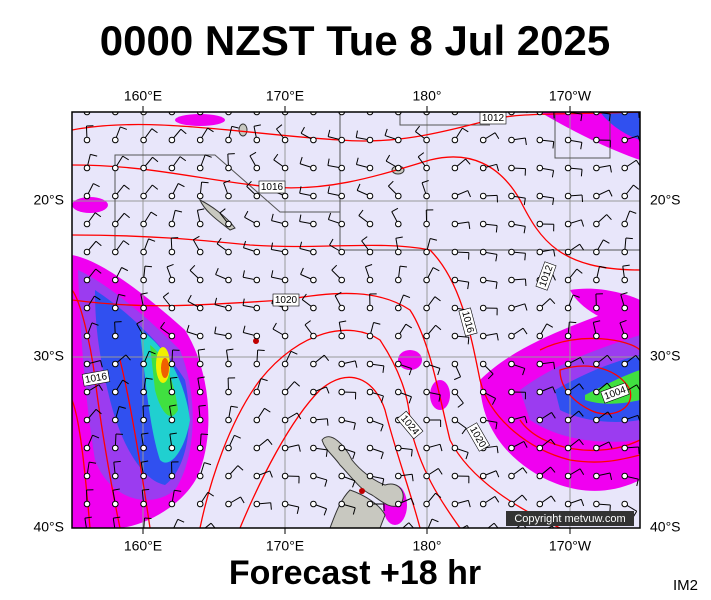  Describe the element at coordinates (48, 356) in the screenshot. I see `latitude-label: 30°S` at that location.